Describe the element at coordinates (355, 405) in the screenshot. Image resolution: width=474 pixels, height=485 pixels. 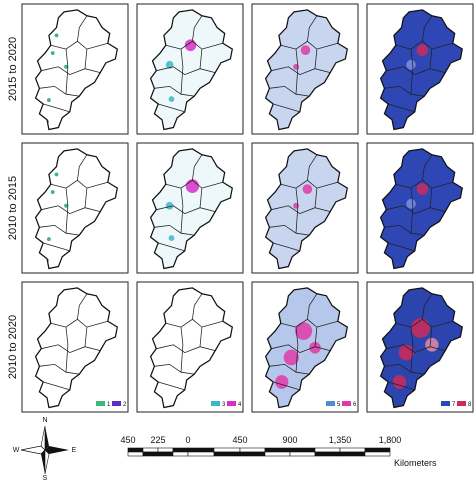
I see `legend-label: 6` at that location.